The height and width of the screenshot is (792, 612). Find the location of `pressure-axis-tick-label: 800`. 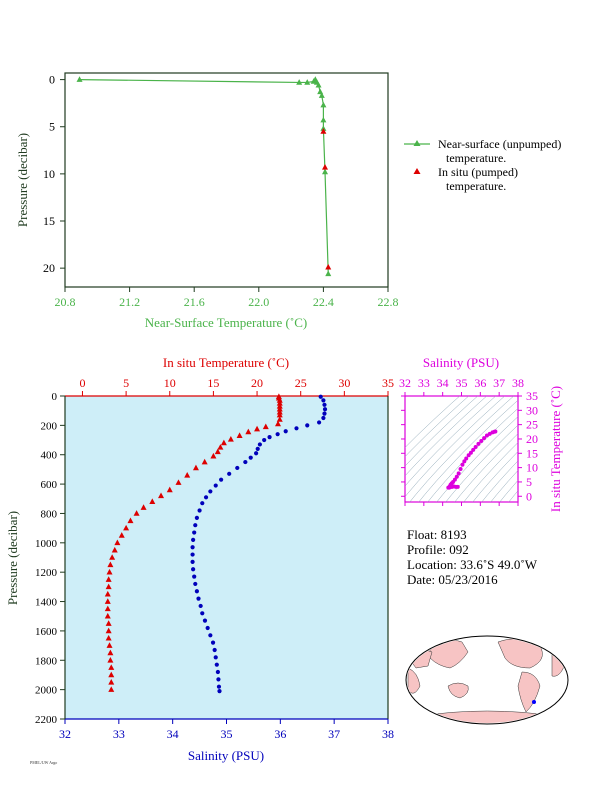

pressure-axis-tick-label: 800 is located at coordinates (49, 514).